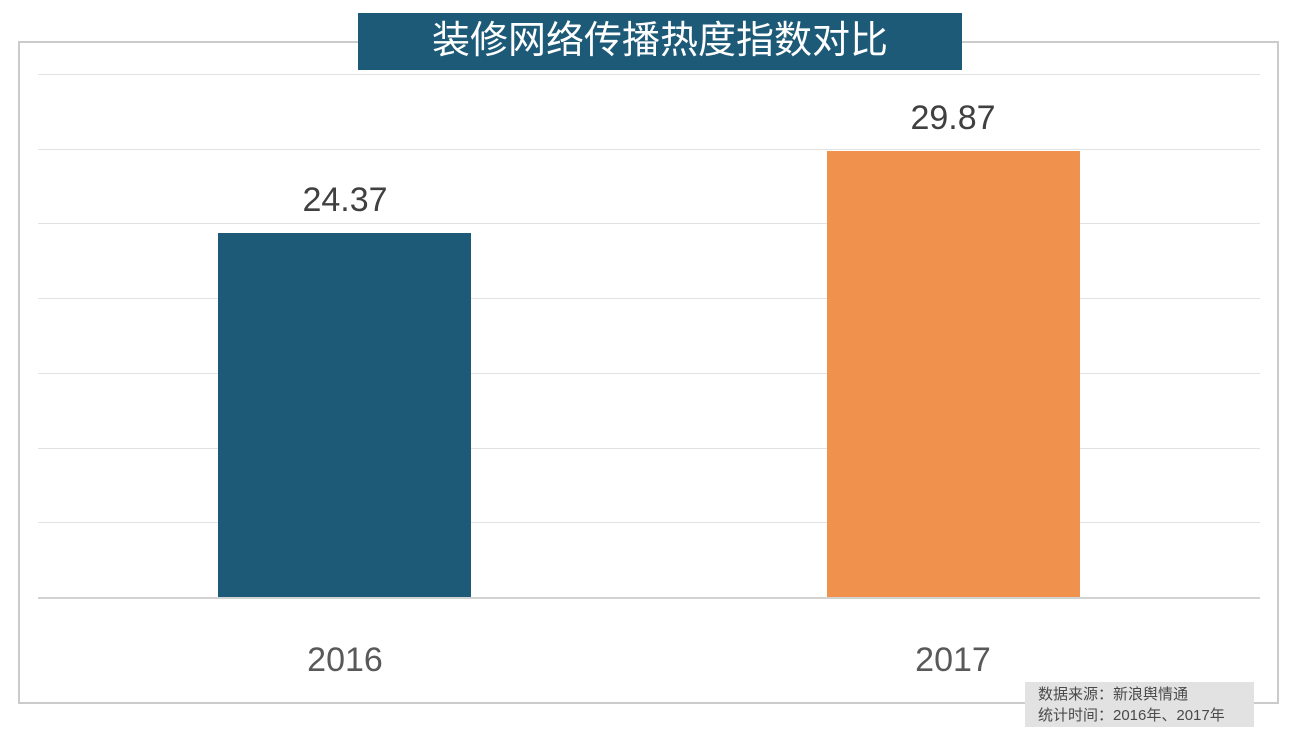 This screenshot has width=1296, height=741. What do you see at coordinates (1131, 715) in the screenshot?
I see `source-note-line2: 统计时间：2016年、2017年` at bounding box center [1131, 715].